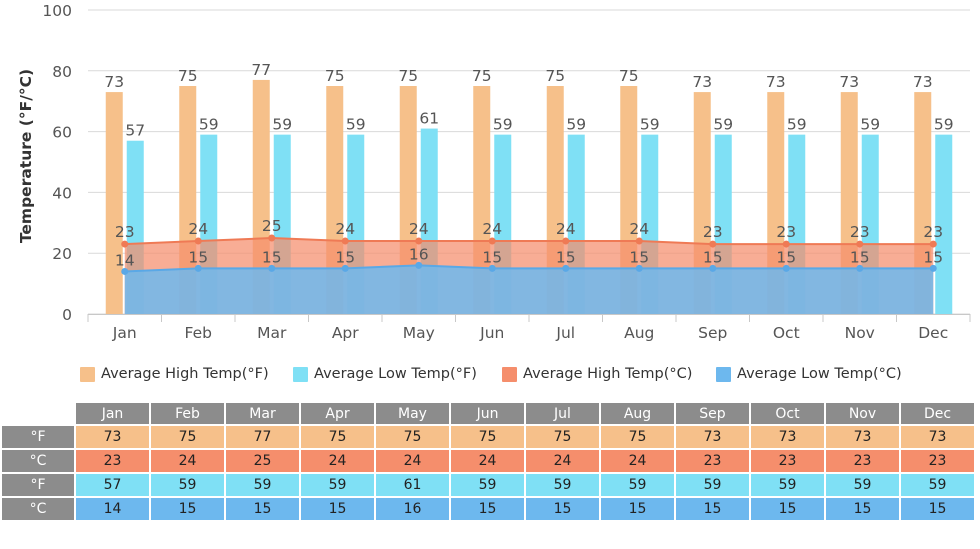 Image resolution: width=980 pixels, height=549 pixels. I want to click on table-header-cell: Jan, so click(112, 413).